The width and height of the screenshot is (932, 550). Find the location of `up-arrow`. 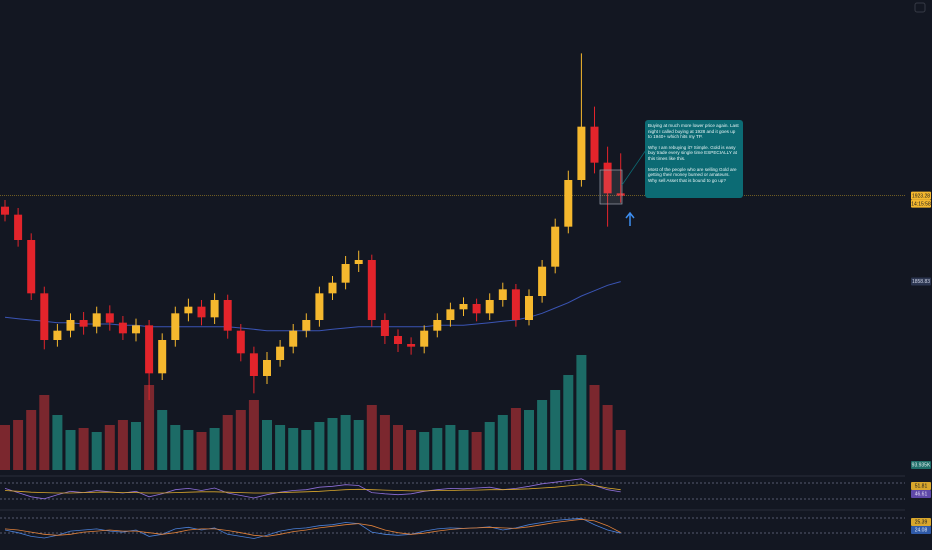

up-arrow is located at coordinates (630, 218).